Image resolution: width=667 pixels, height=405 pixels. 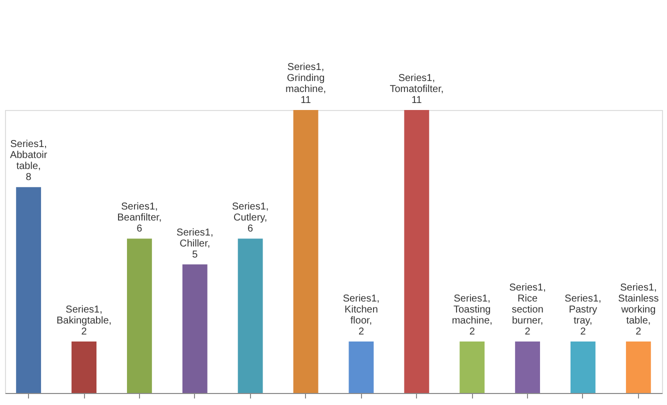 What do you see at coordinates (139, 218) in the screenshot?
I see `data-label: Series1,Beanfilter,6` at bounding box center [139, 218].